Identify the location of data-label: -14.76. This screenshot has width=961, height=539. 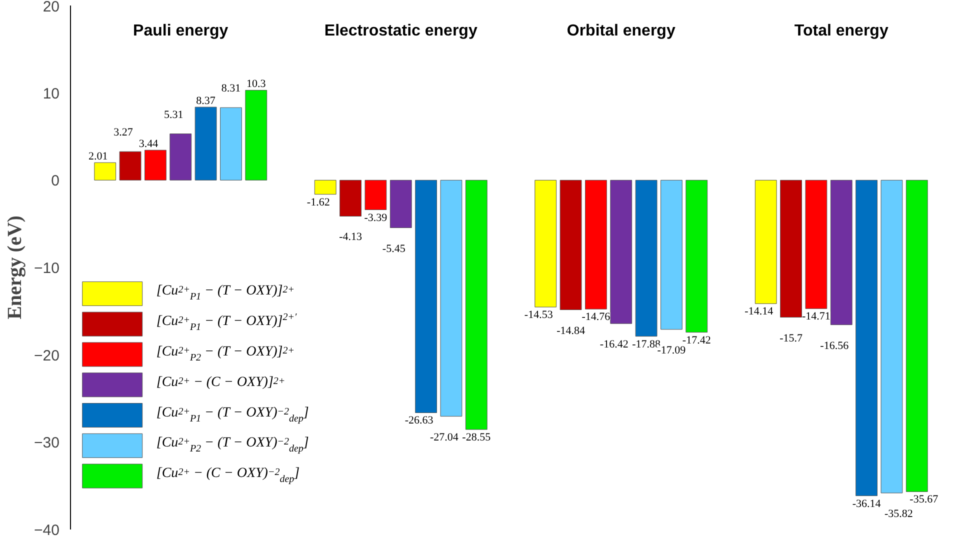
(596, 317).